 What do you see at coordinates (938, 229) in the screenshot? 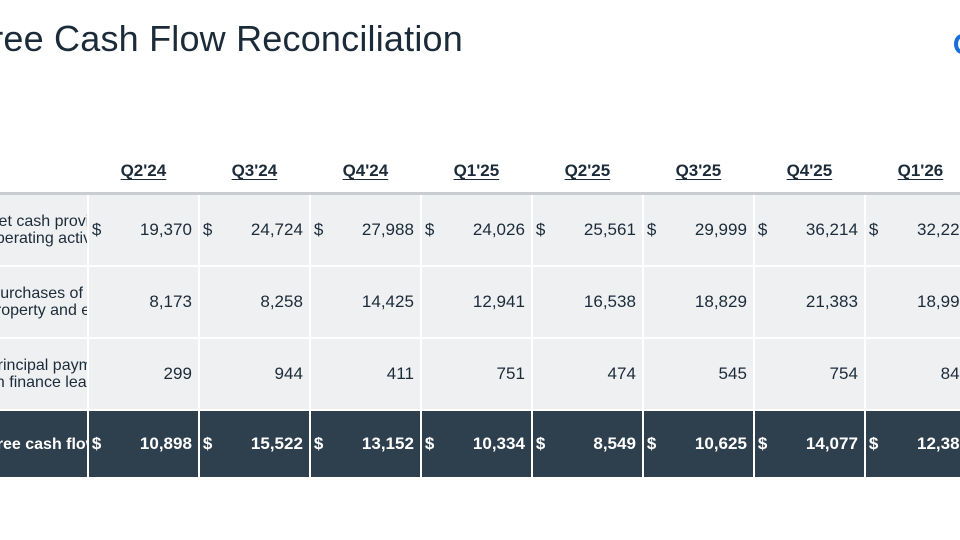
I see `cell-value: 32,226` at bounding box center [938, 229].